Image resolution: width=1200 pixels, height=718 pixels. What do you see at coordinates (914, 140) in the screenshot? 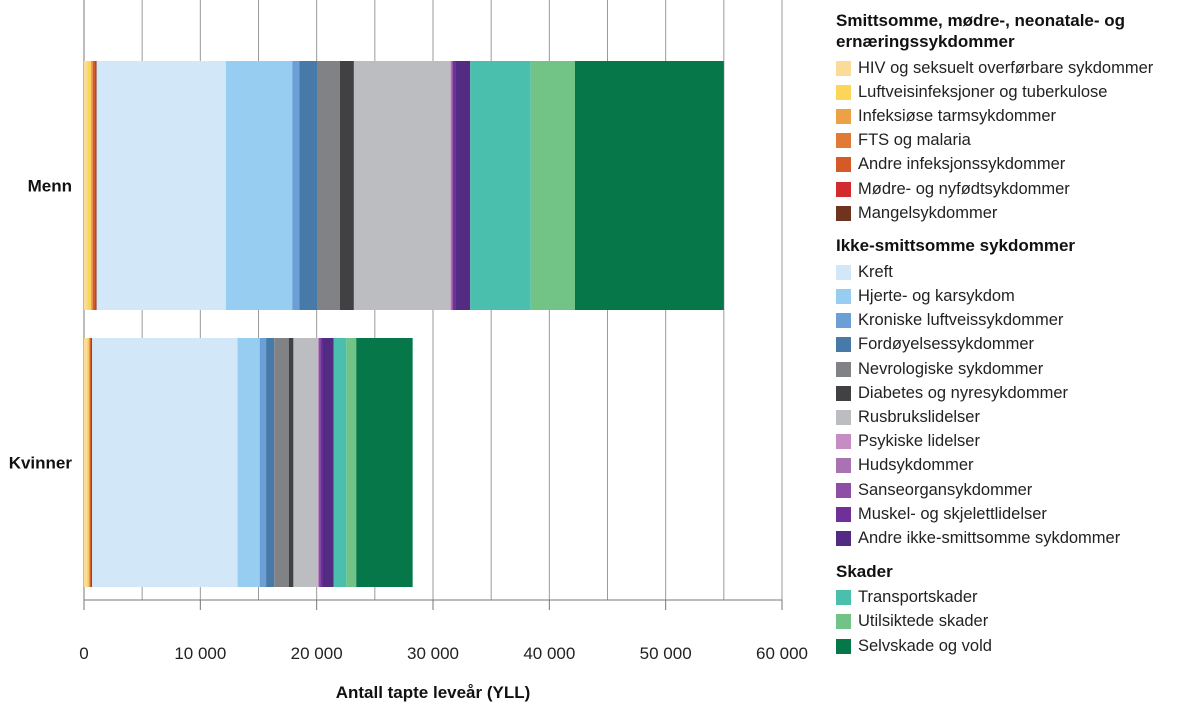
I see `legend-label: FTS og malaria` at bounding box center [914, 140].